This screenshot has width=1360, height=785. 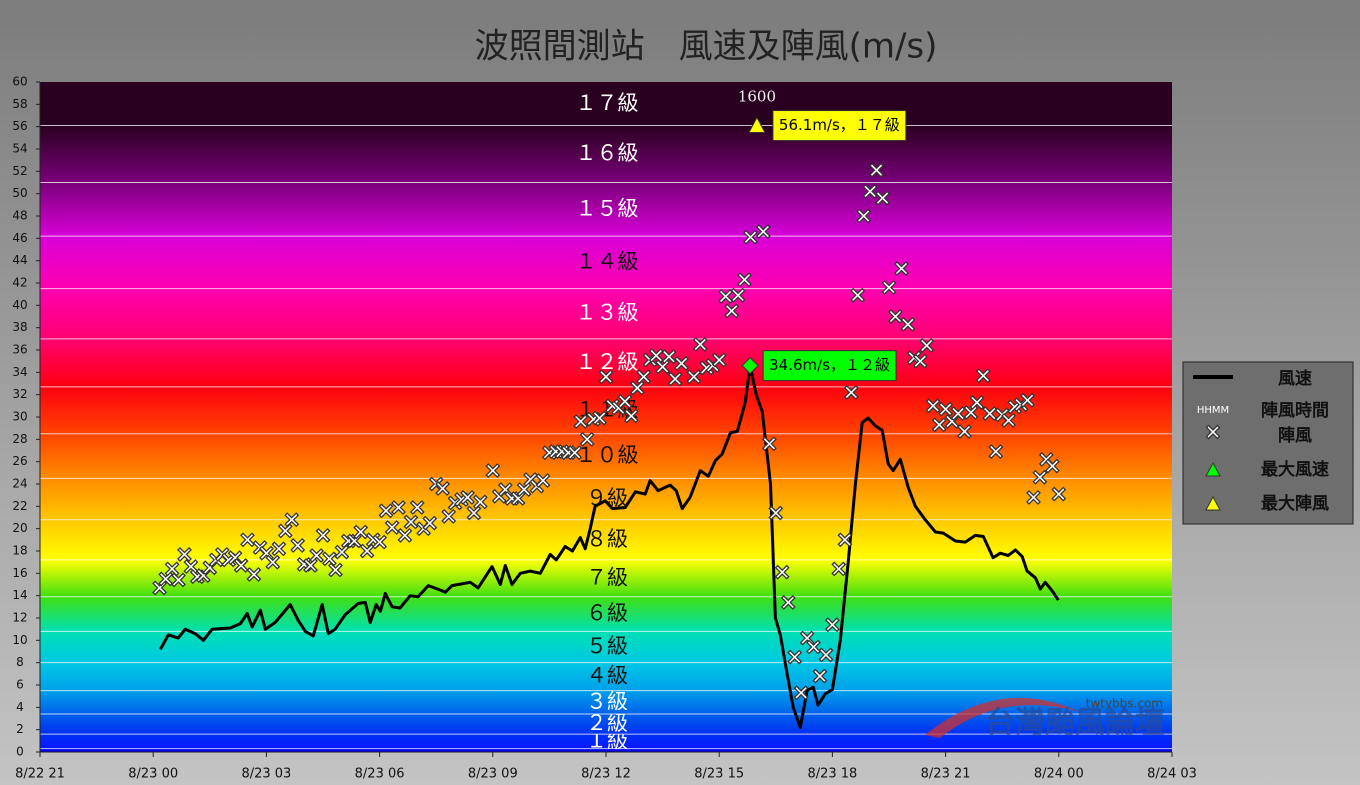 What do you see at coordinates (1075, 723) in the screenshot?
I see `watermark-name: 台灣颱風論壇` at bounding box center [1075, 723].